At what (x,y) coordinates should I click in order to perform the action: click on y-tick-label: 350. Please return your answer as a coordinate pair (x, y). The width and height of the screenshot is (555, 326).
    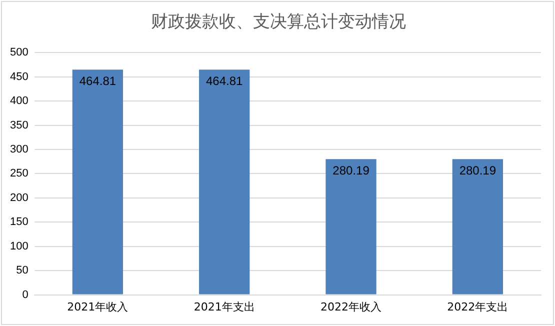
    Looking at the image, I should click on (19, 125).